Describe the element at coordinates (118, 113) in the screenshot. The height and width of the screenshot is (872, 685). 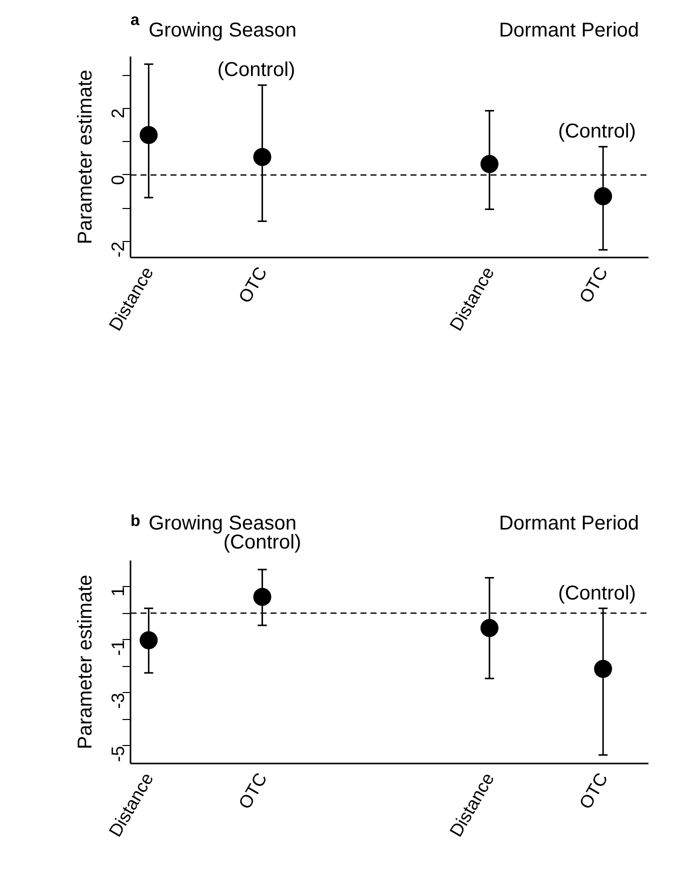
I see `y-tick-label: 2` at that location.